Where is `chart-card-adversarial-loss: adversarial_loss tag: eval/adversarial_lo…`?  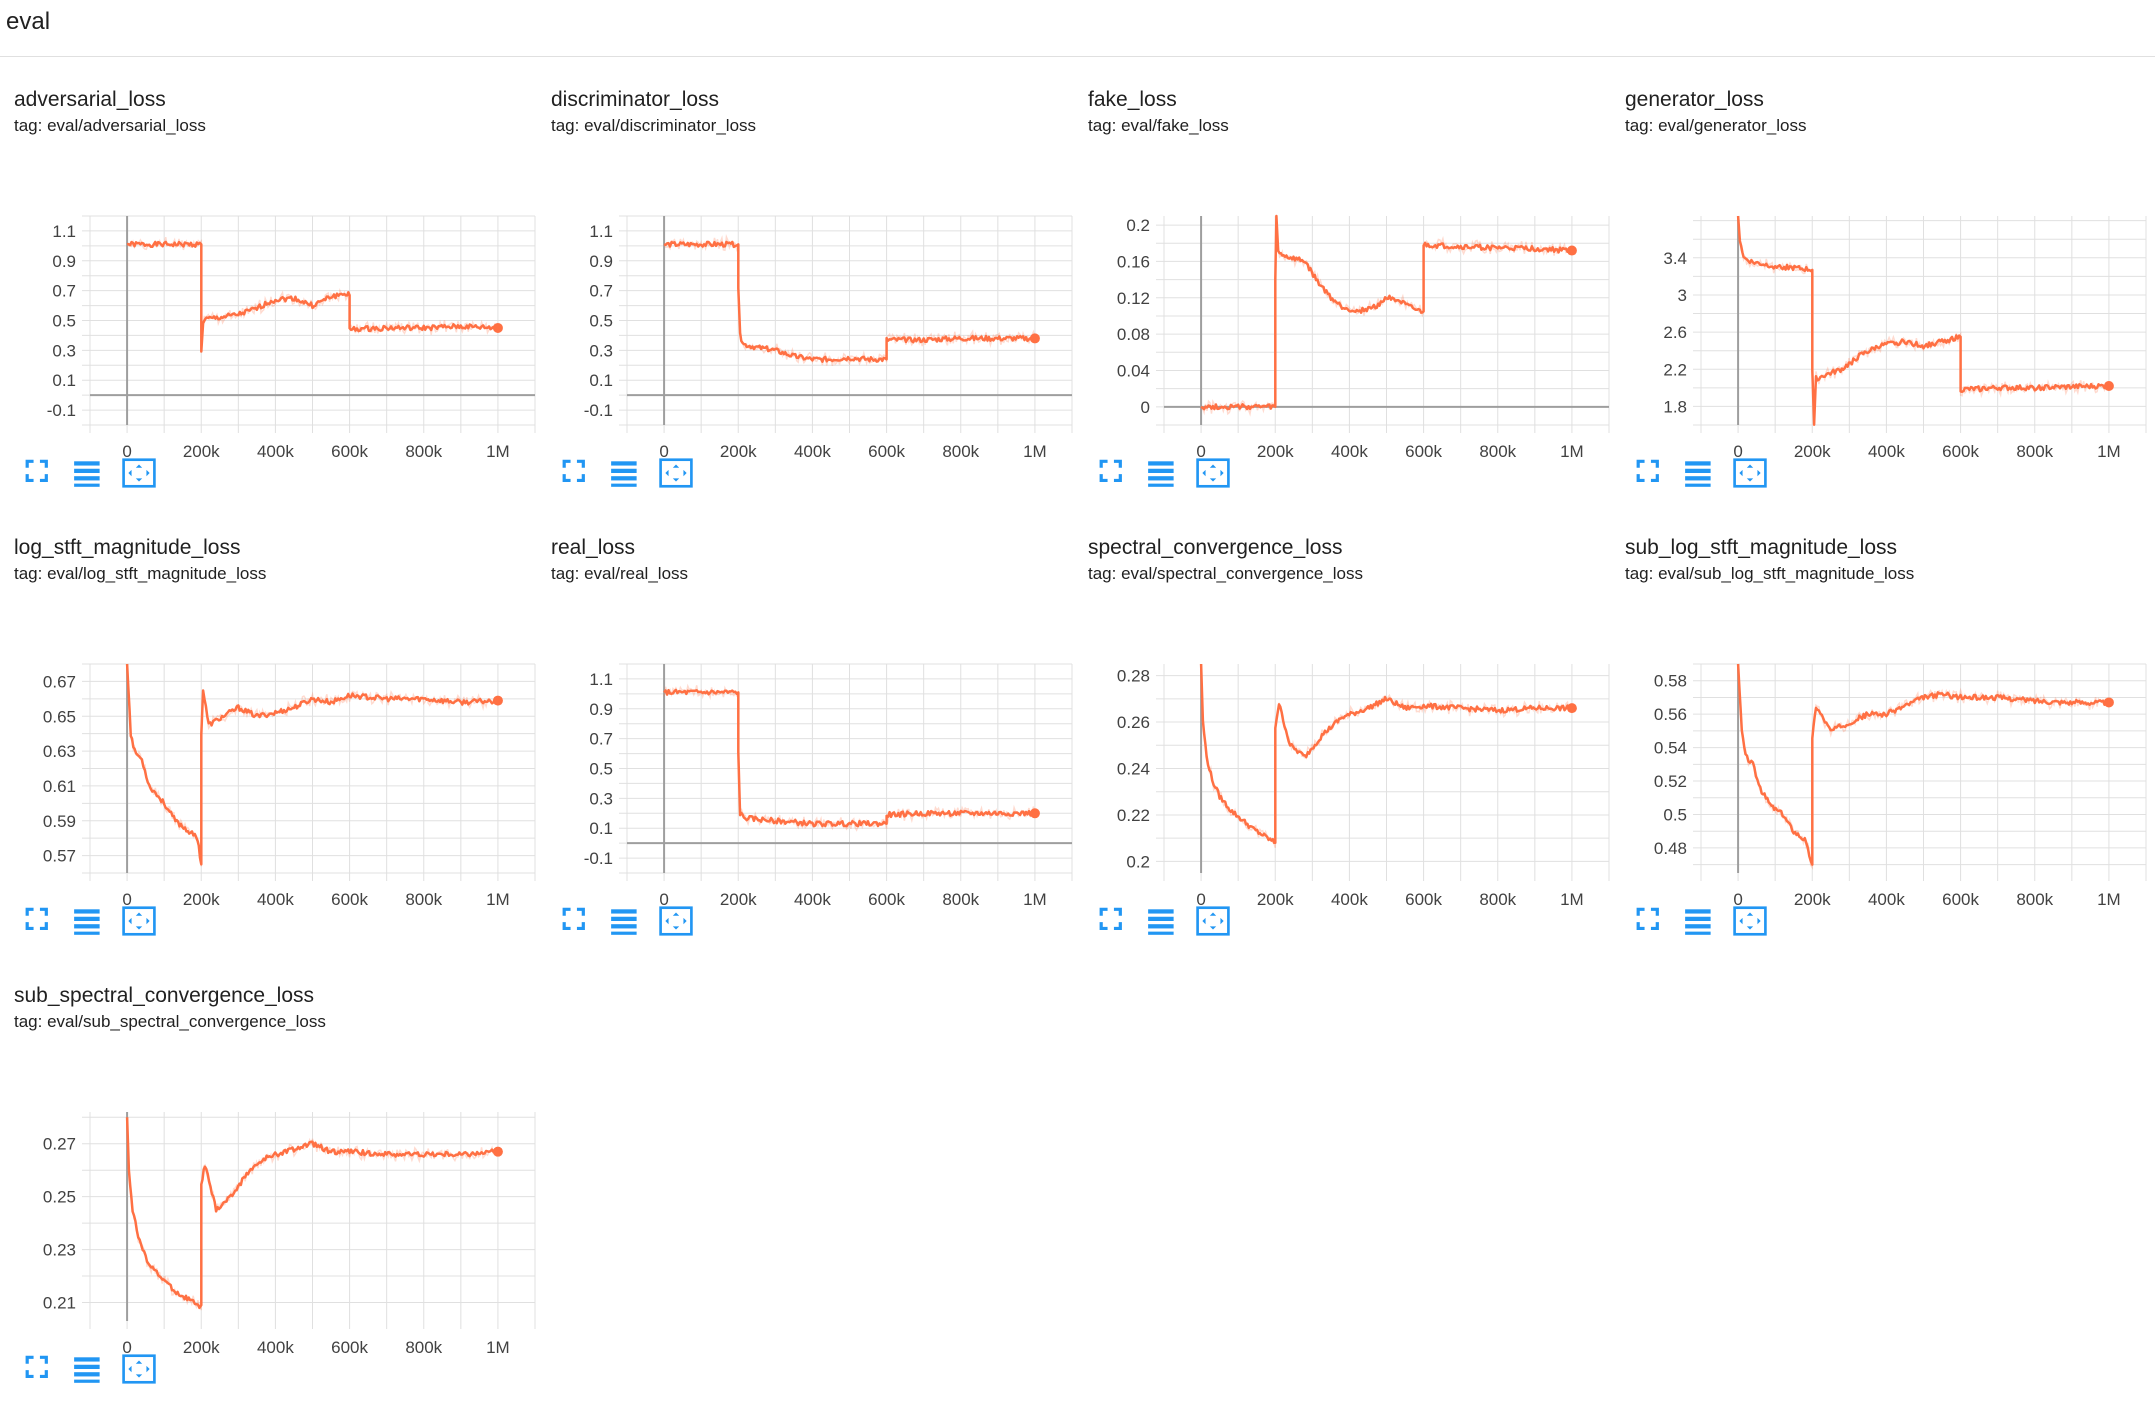 chart-card-adversarial-loss: adversarial_loss tag: eval/adversarial_lo… is located at coordinates (268, 282).